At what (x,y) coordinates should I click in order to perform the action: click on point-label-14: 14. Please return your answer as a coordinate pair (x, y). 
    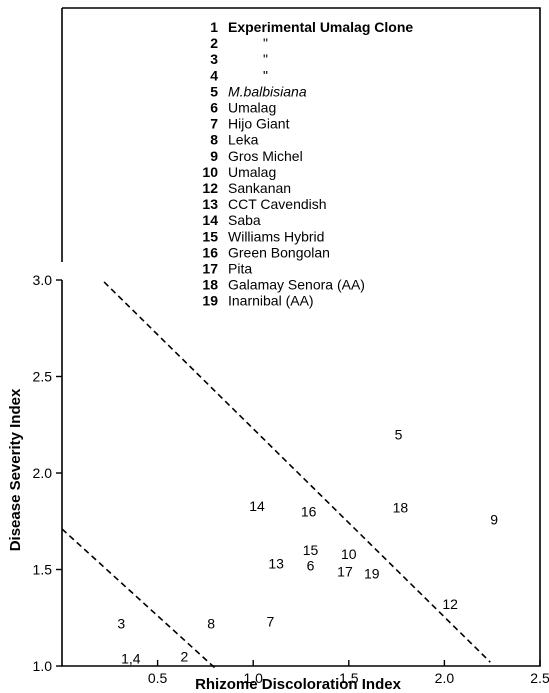
    Looking at the image, I should click on (257, 506).